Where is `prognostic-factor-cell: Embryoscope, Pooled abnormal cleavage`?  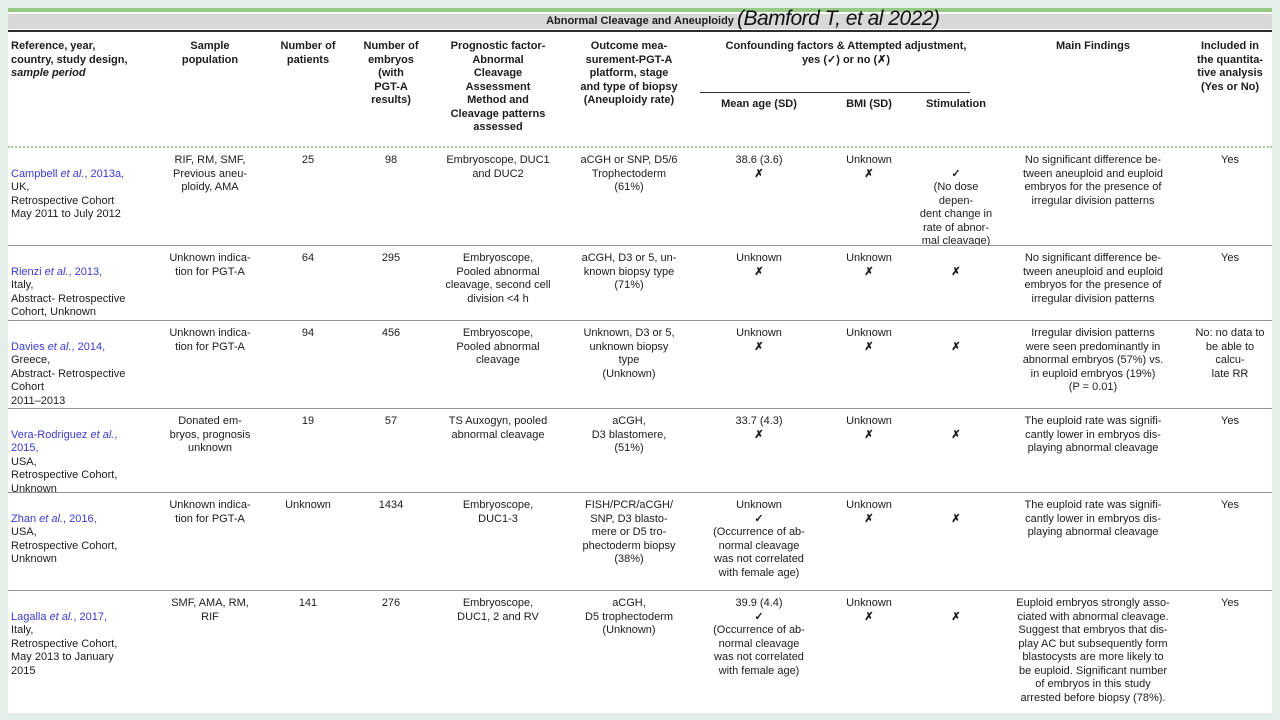 prognostic-factor-cell: Embryoscope, Pooled abnormal cleavage is located at coordinates (498, 346).